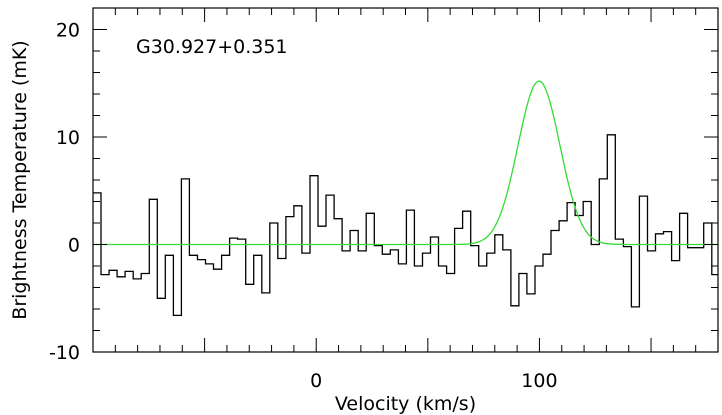  What do you see at coordinates (316, 381) in the screenshot?
I see `x-tick-label: 0` at bounding box center [316, 381].